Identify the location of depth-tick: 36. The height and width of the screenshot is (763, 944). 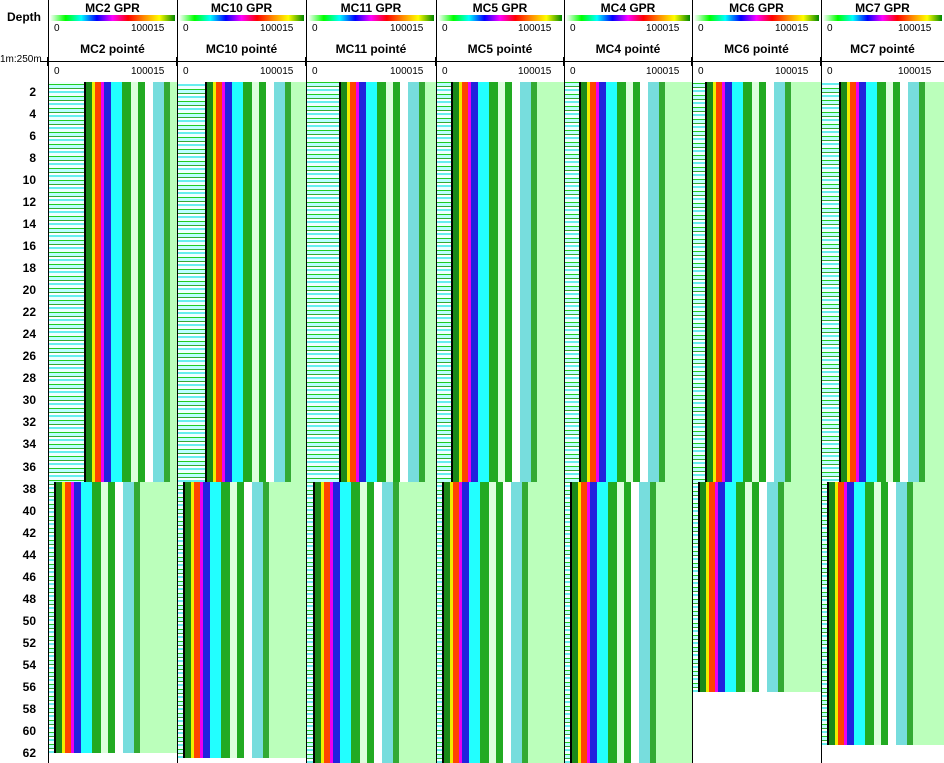
(29, 466).